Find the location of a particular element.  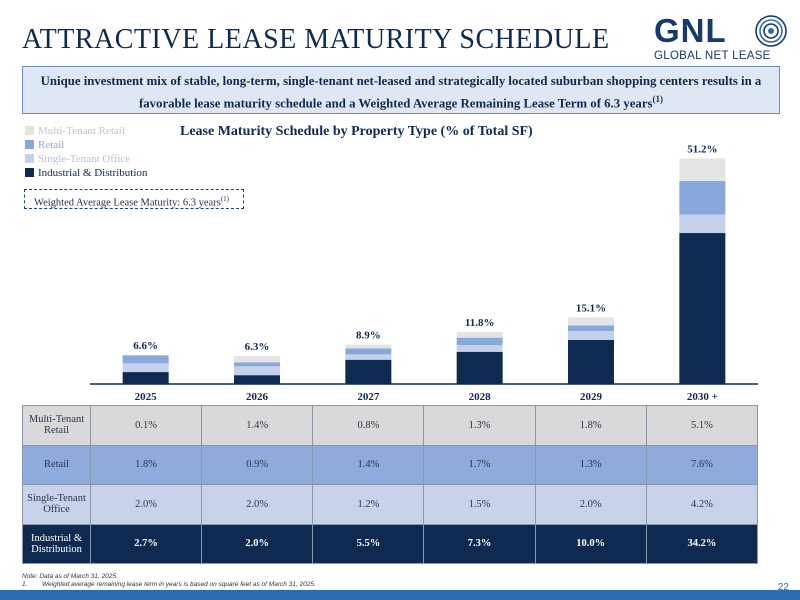

row-label: Single-Tenant Office is located at coordinates (56, 504).